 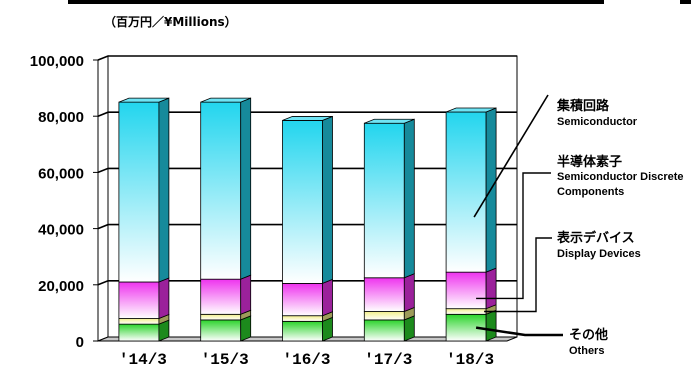 I want to click on x-tick-label: '18/3, so click(x=470, y=360).